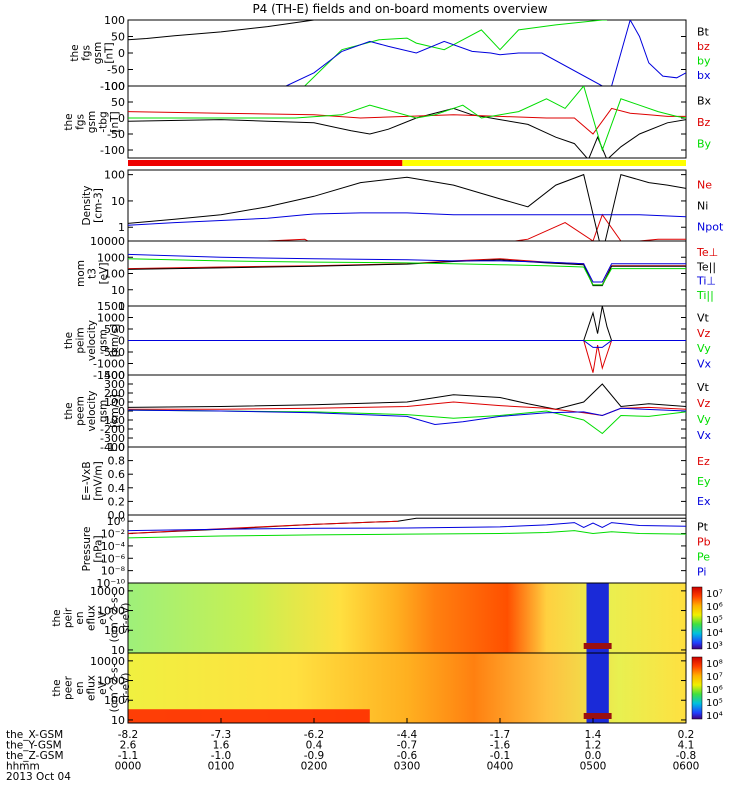 This screenshot has width=750, height=800. I want to click on y-axis-label-line: peem, so click(81, 411).